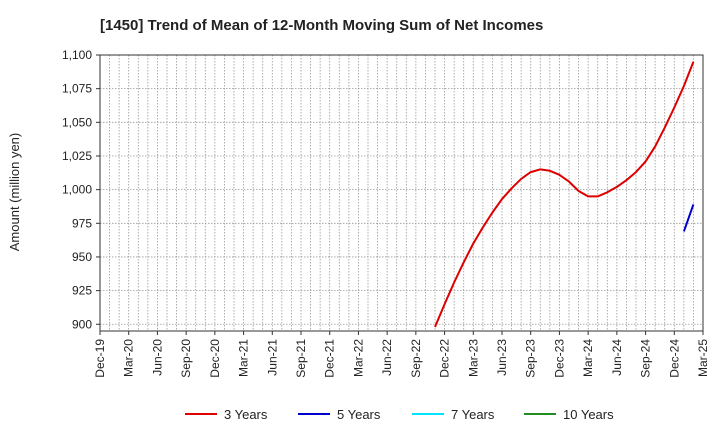 The image size is (720, 440). I want to click on x-tick-label: Dec-19, so click(100, 358).